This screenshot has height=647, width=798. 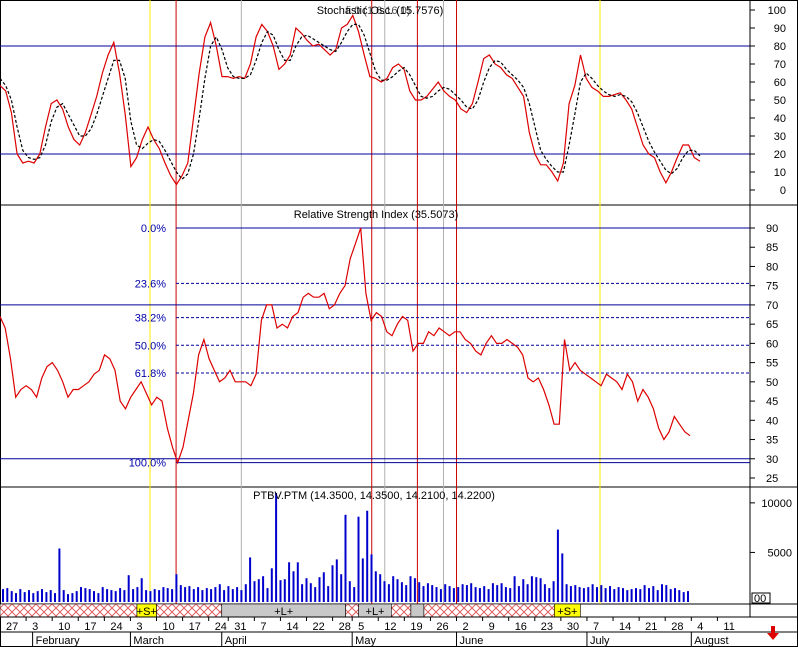 I want to click on day-label: 2, so click(x=466, y=627).